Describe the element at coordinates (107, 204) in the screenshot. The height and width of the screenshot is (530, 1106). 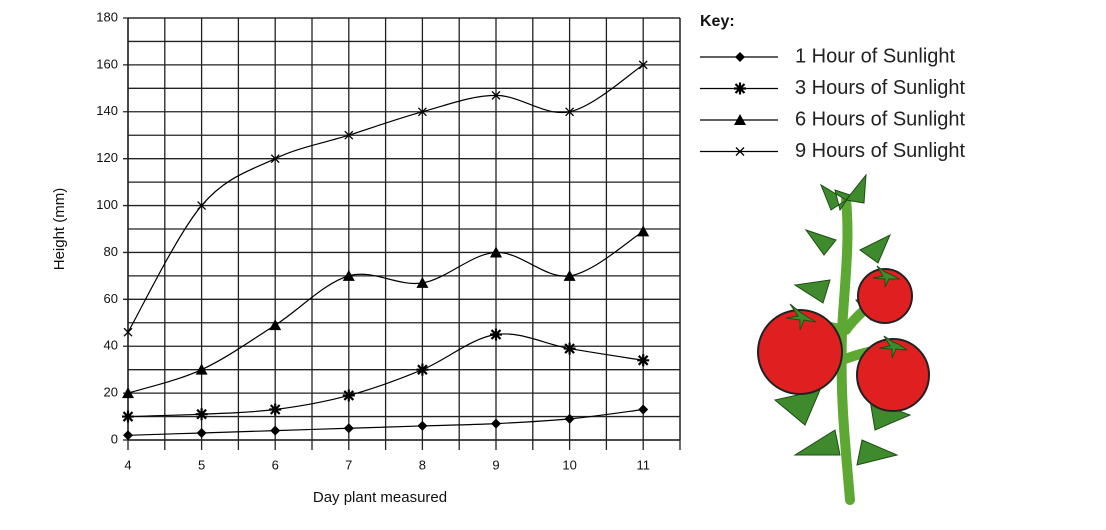
I see `y-tick-label: 100` at that location.